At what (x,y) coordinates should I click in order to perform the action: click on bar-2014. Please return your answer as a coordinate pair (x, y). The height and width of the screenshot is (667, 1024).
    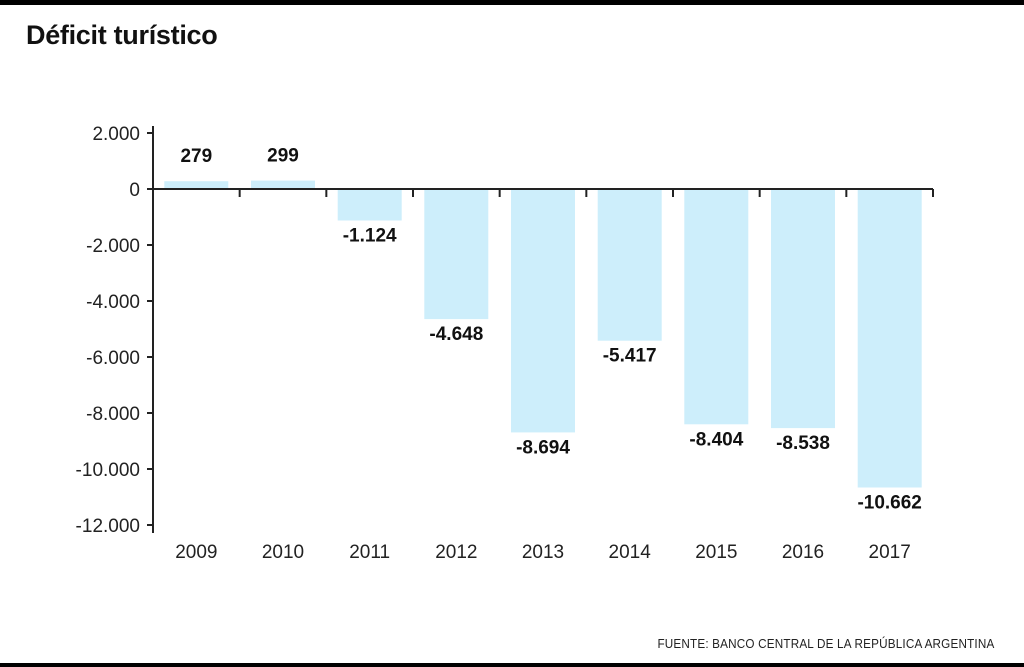
    Looking at the image, I should click on (629, 265).